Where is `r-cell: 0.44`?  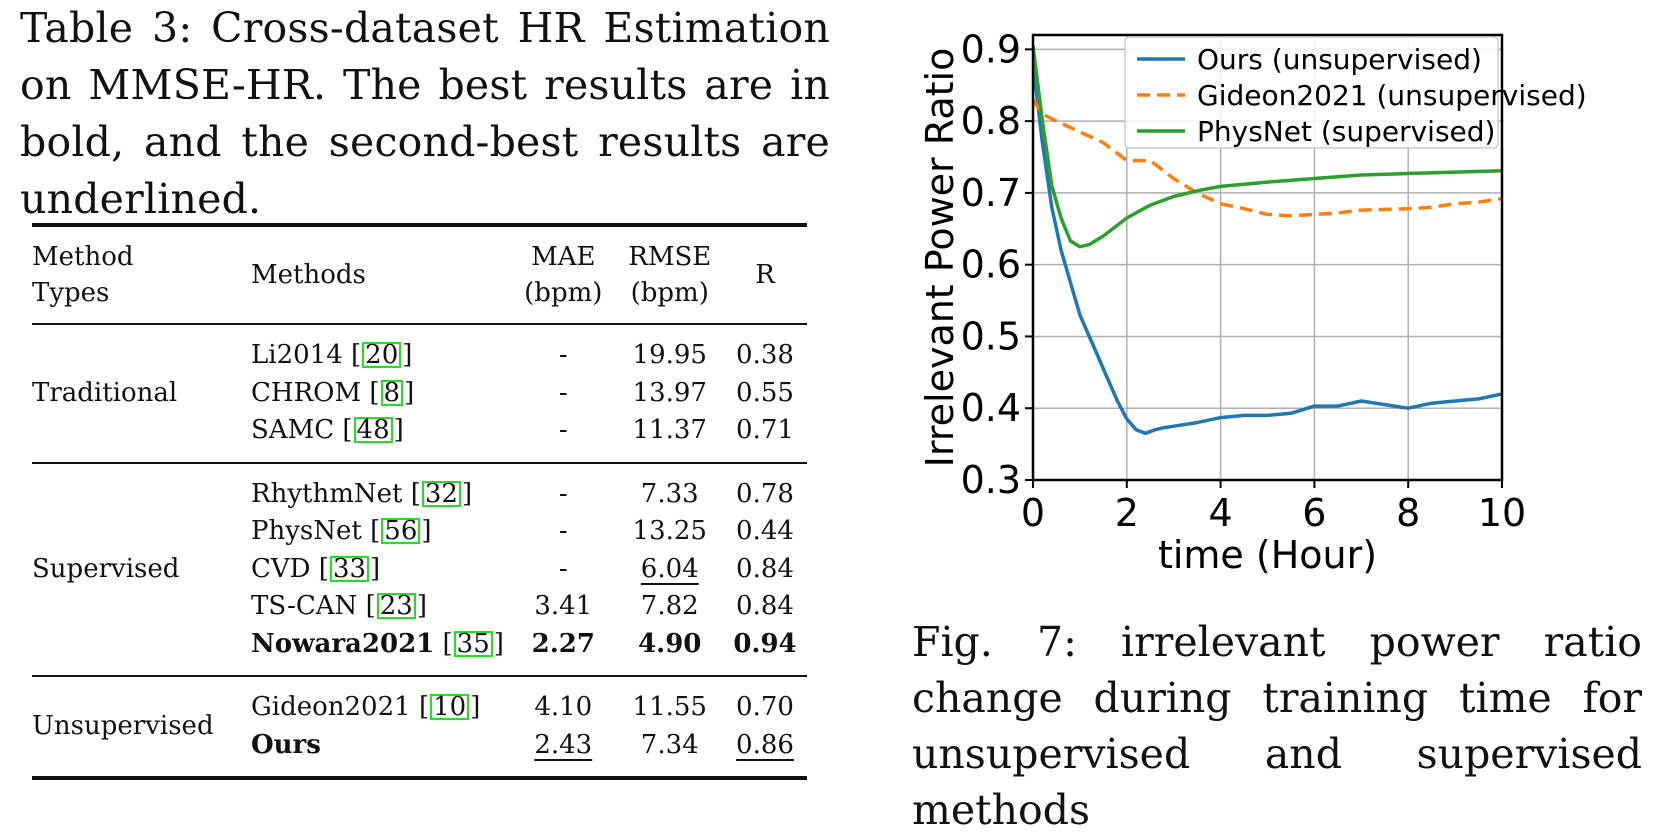 r-cell: 0.44 is located at coordinates (765, 532).